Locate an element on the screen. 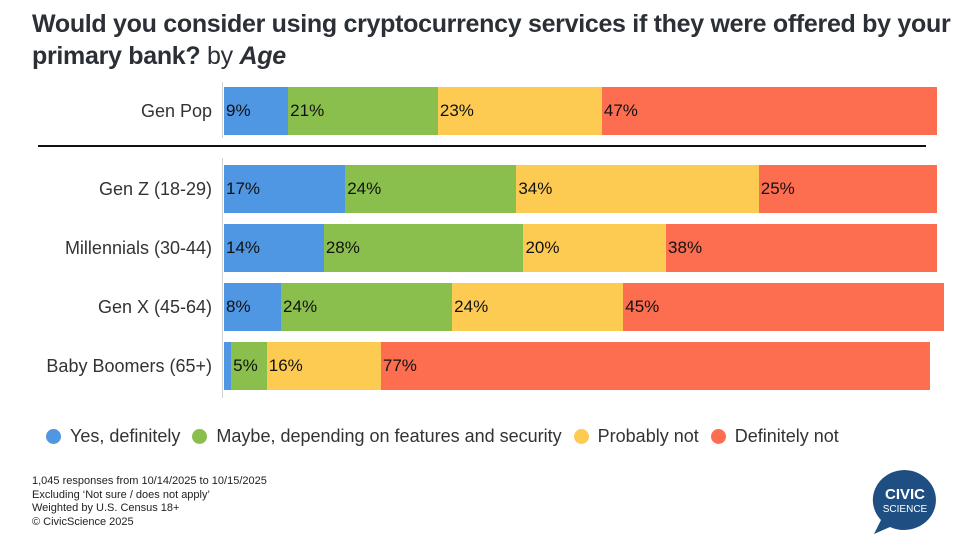 This screenshot has height=552, width=966. data-label: 47% is located at coordinates (620, 110).